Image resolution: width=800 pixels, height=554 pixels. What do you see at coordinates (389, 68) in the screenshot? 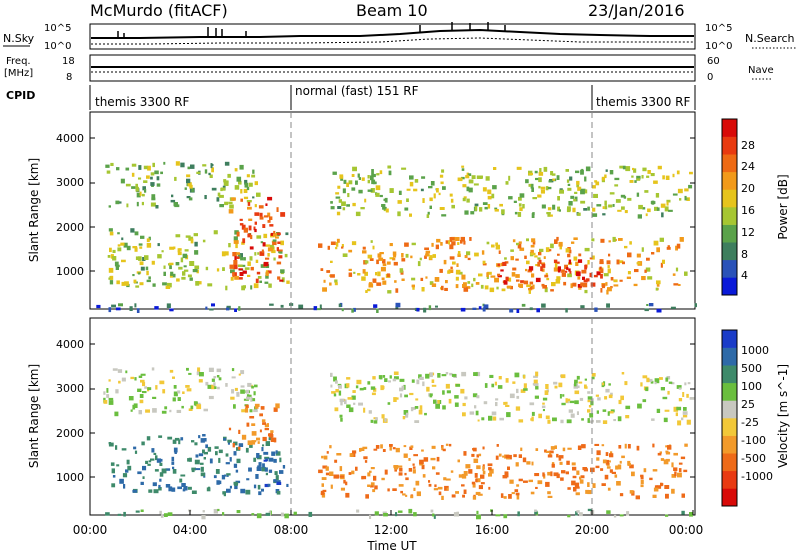
I see `freq-panel: Freq. [MHz] 18 8 60 0 Nave` at bounding box center [389, 68].